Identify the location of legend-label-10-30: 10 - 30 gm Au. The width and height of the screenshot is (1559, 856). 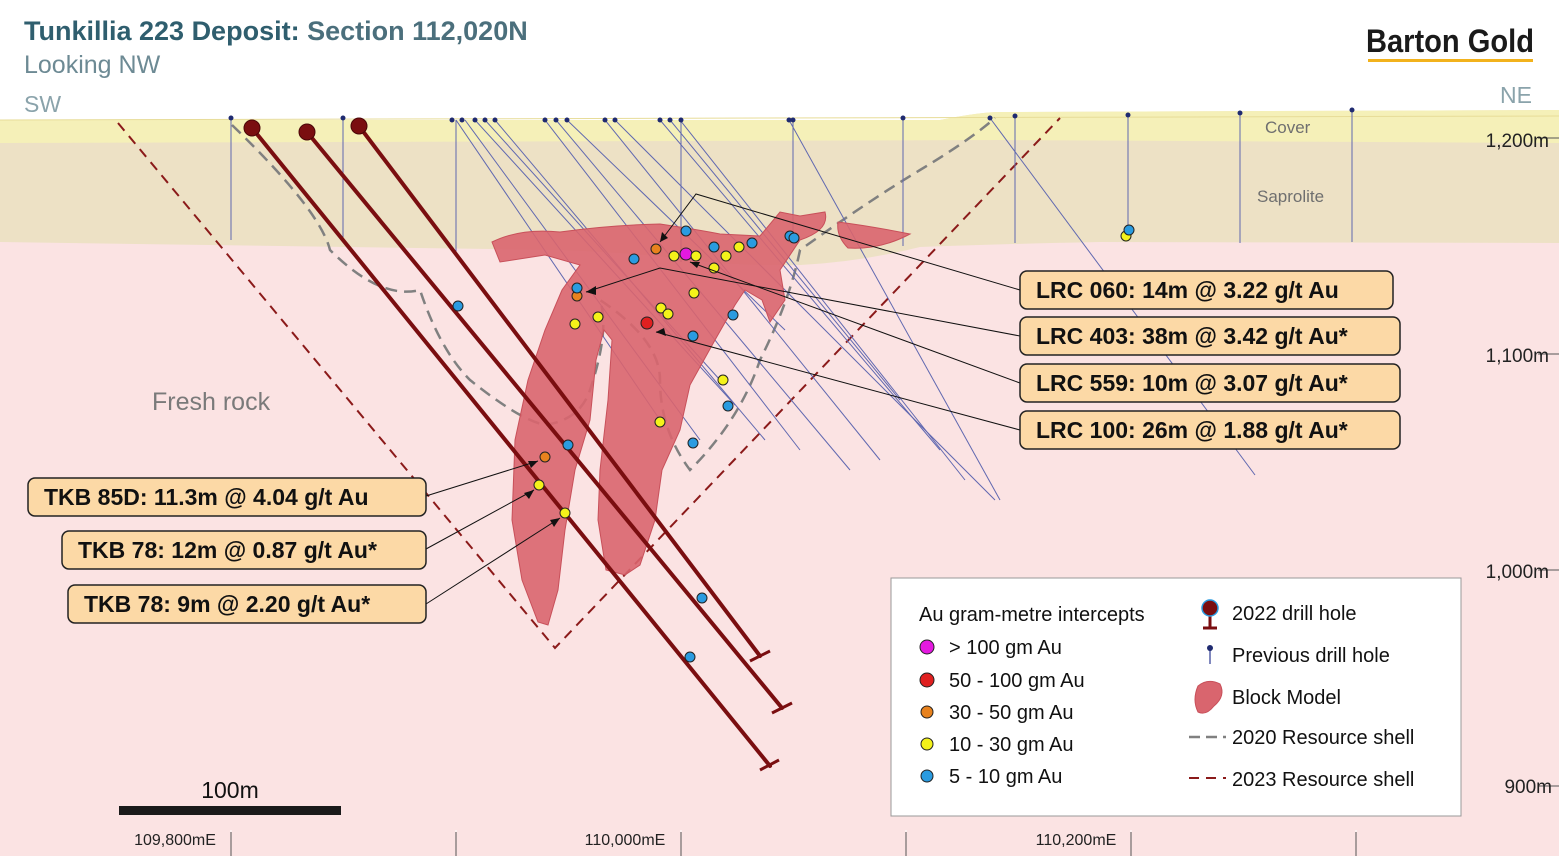
(1011, 745).